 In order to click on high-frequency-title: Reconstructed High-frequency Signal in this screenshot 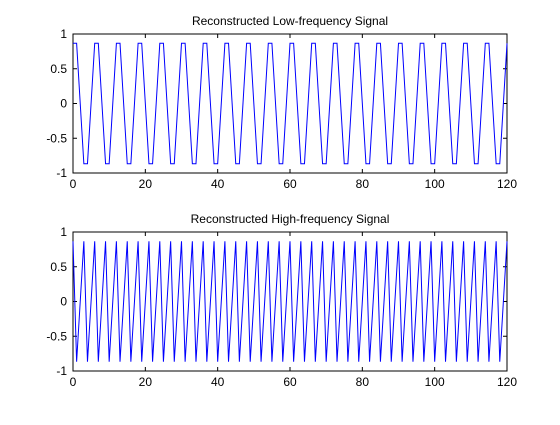, I will do `click(290, 219)`.